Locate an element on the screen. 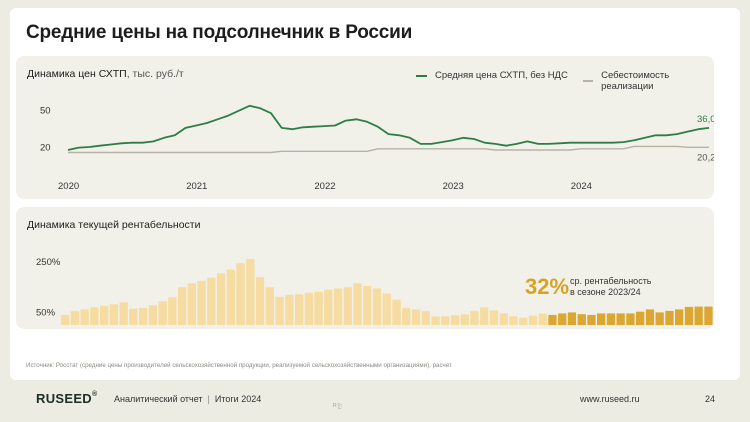  page-title: Средние цены на подсолнечник в России is located at coordinates (219, 32).